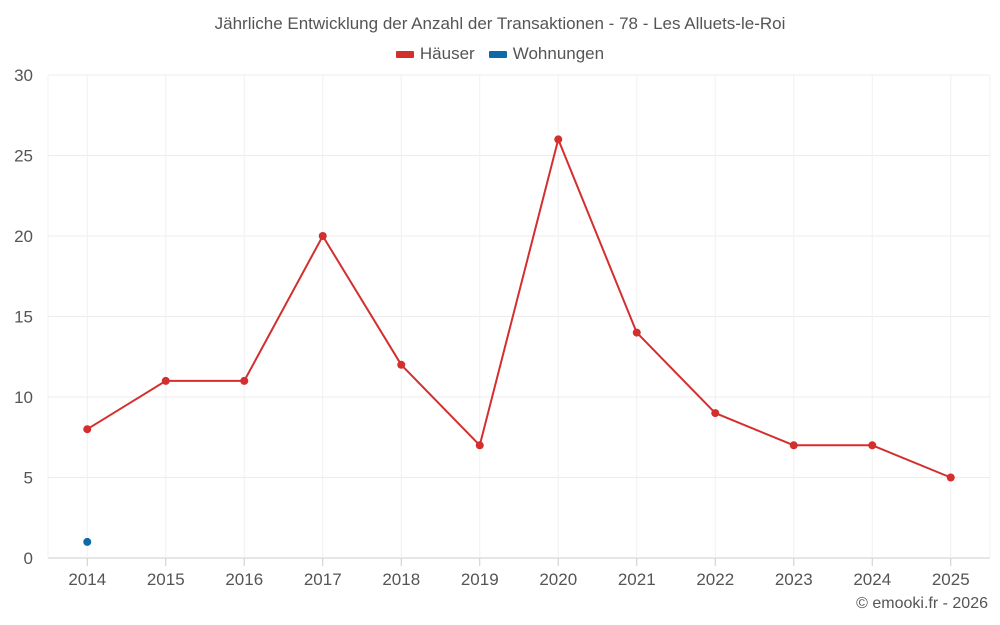 This screenshot has height=625, width=1000. I want to click on x-tick-label: 2023, so click(794, 579).